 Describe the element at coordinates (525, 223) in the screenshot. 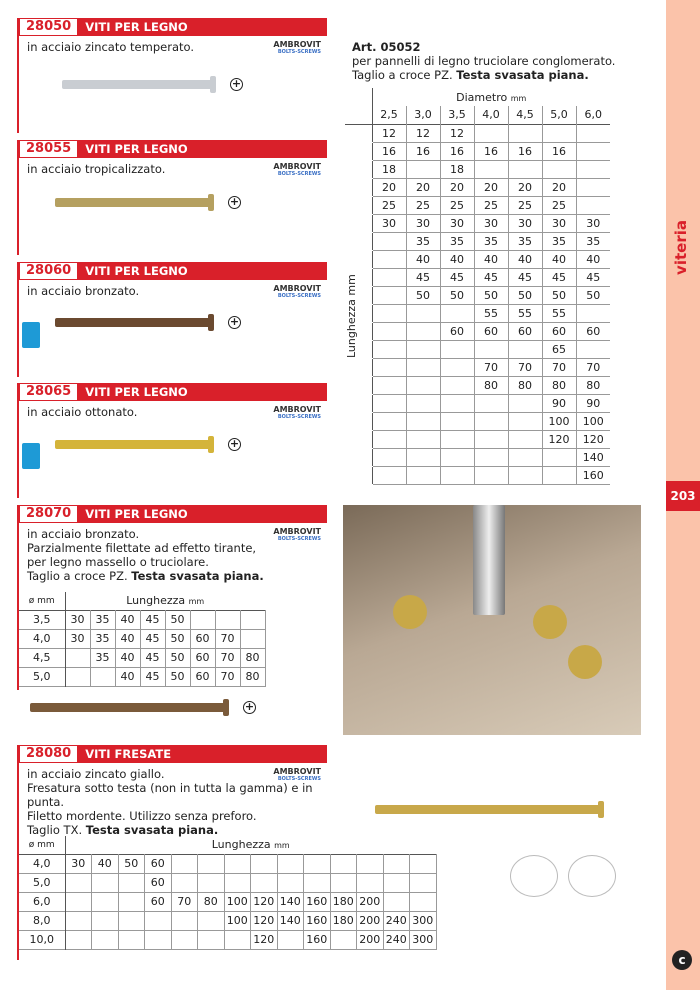

I see `table-cell: 30` at that location.